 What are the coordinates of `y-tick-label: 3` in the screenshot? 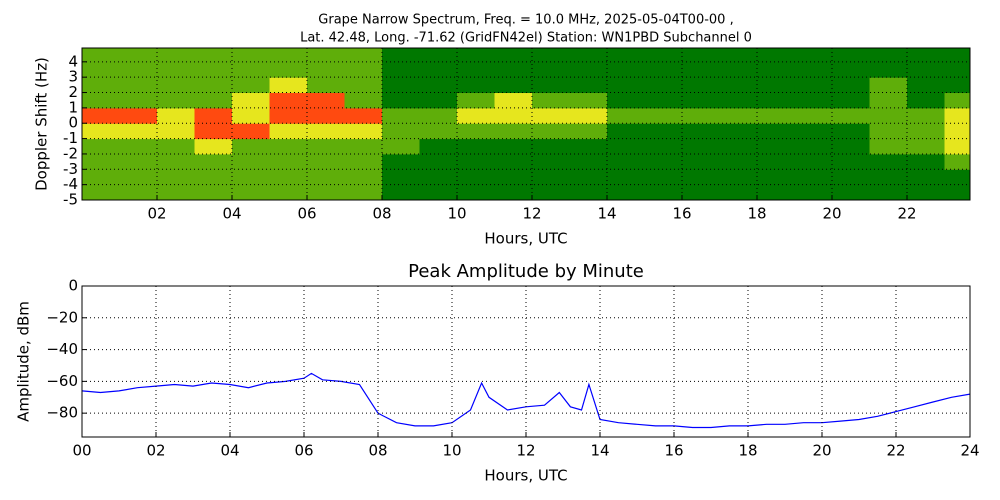 It's located at (73, 77).